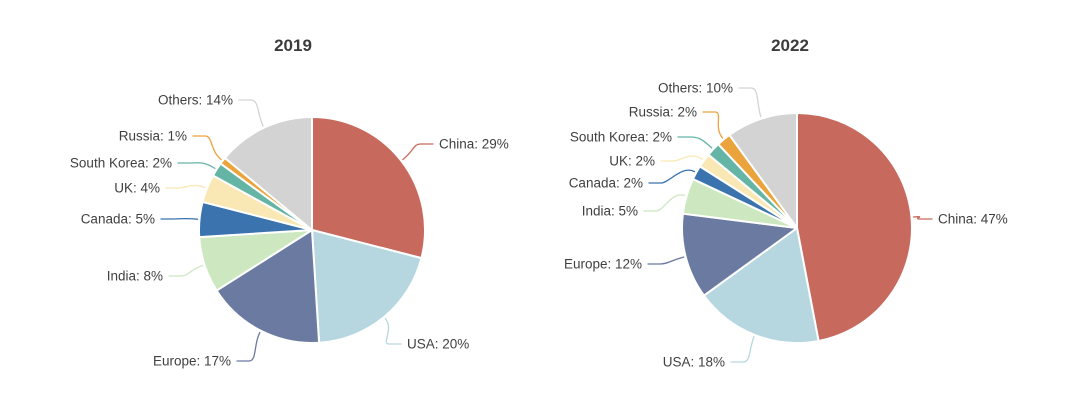  Describe the element at coordinates (135, 276) in the screenshot. I see `slice-label-2019-india: India: 8%` at that location.